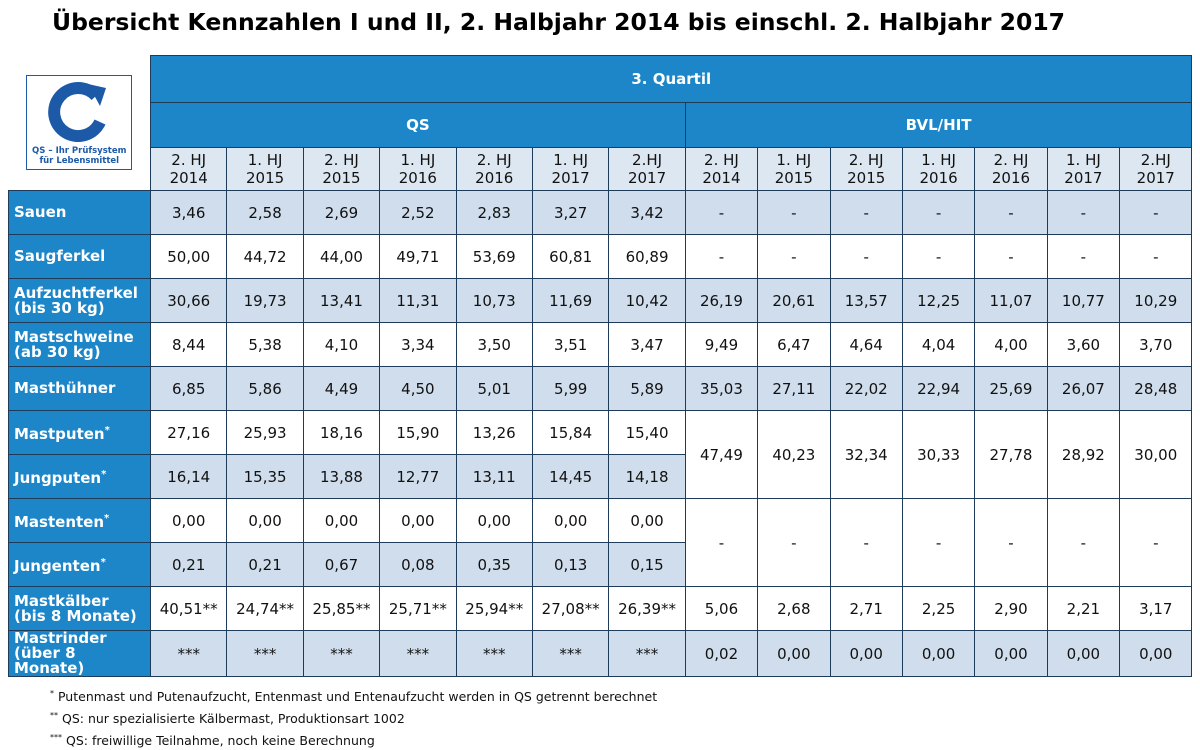 The width and height of the screenshot is (1200, 750). I want to click on qs-cell: 8,44, so click(188, 344).